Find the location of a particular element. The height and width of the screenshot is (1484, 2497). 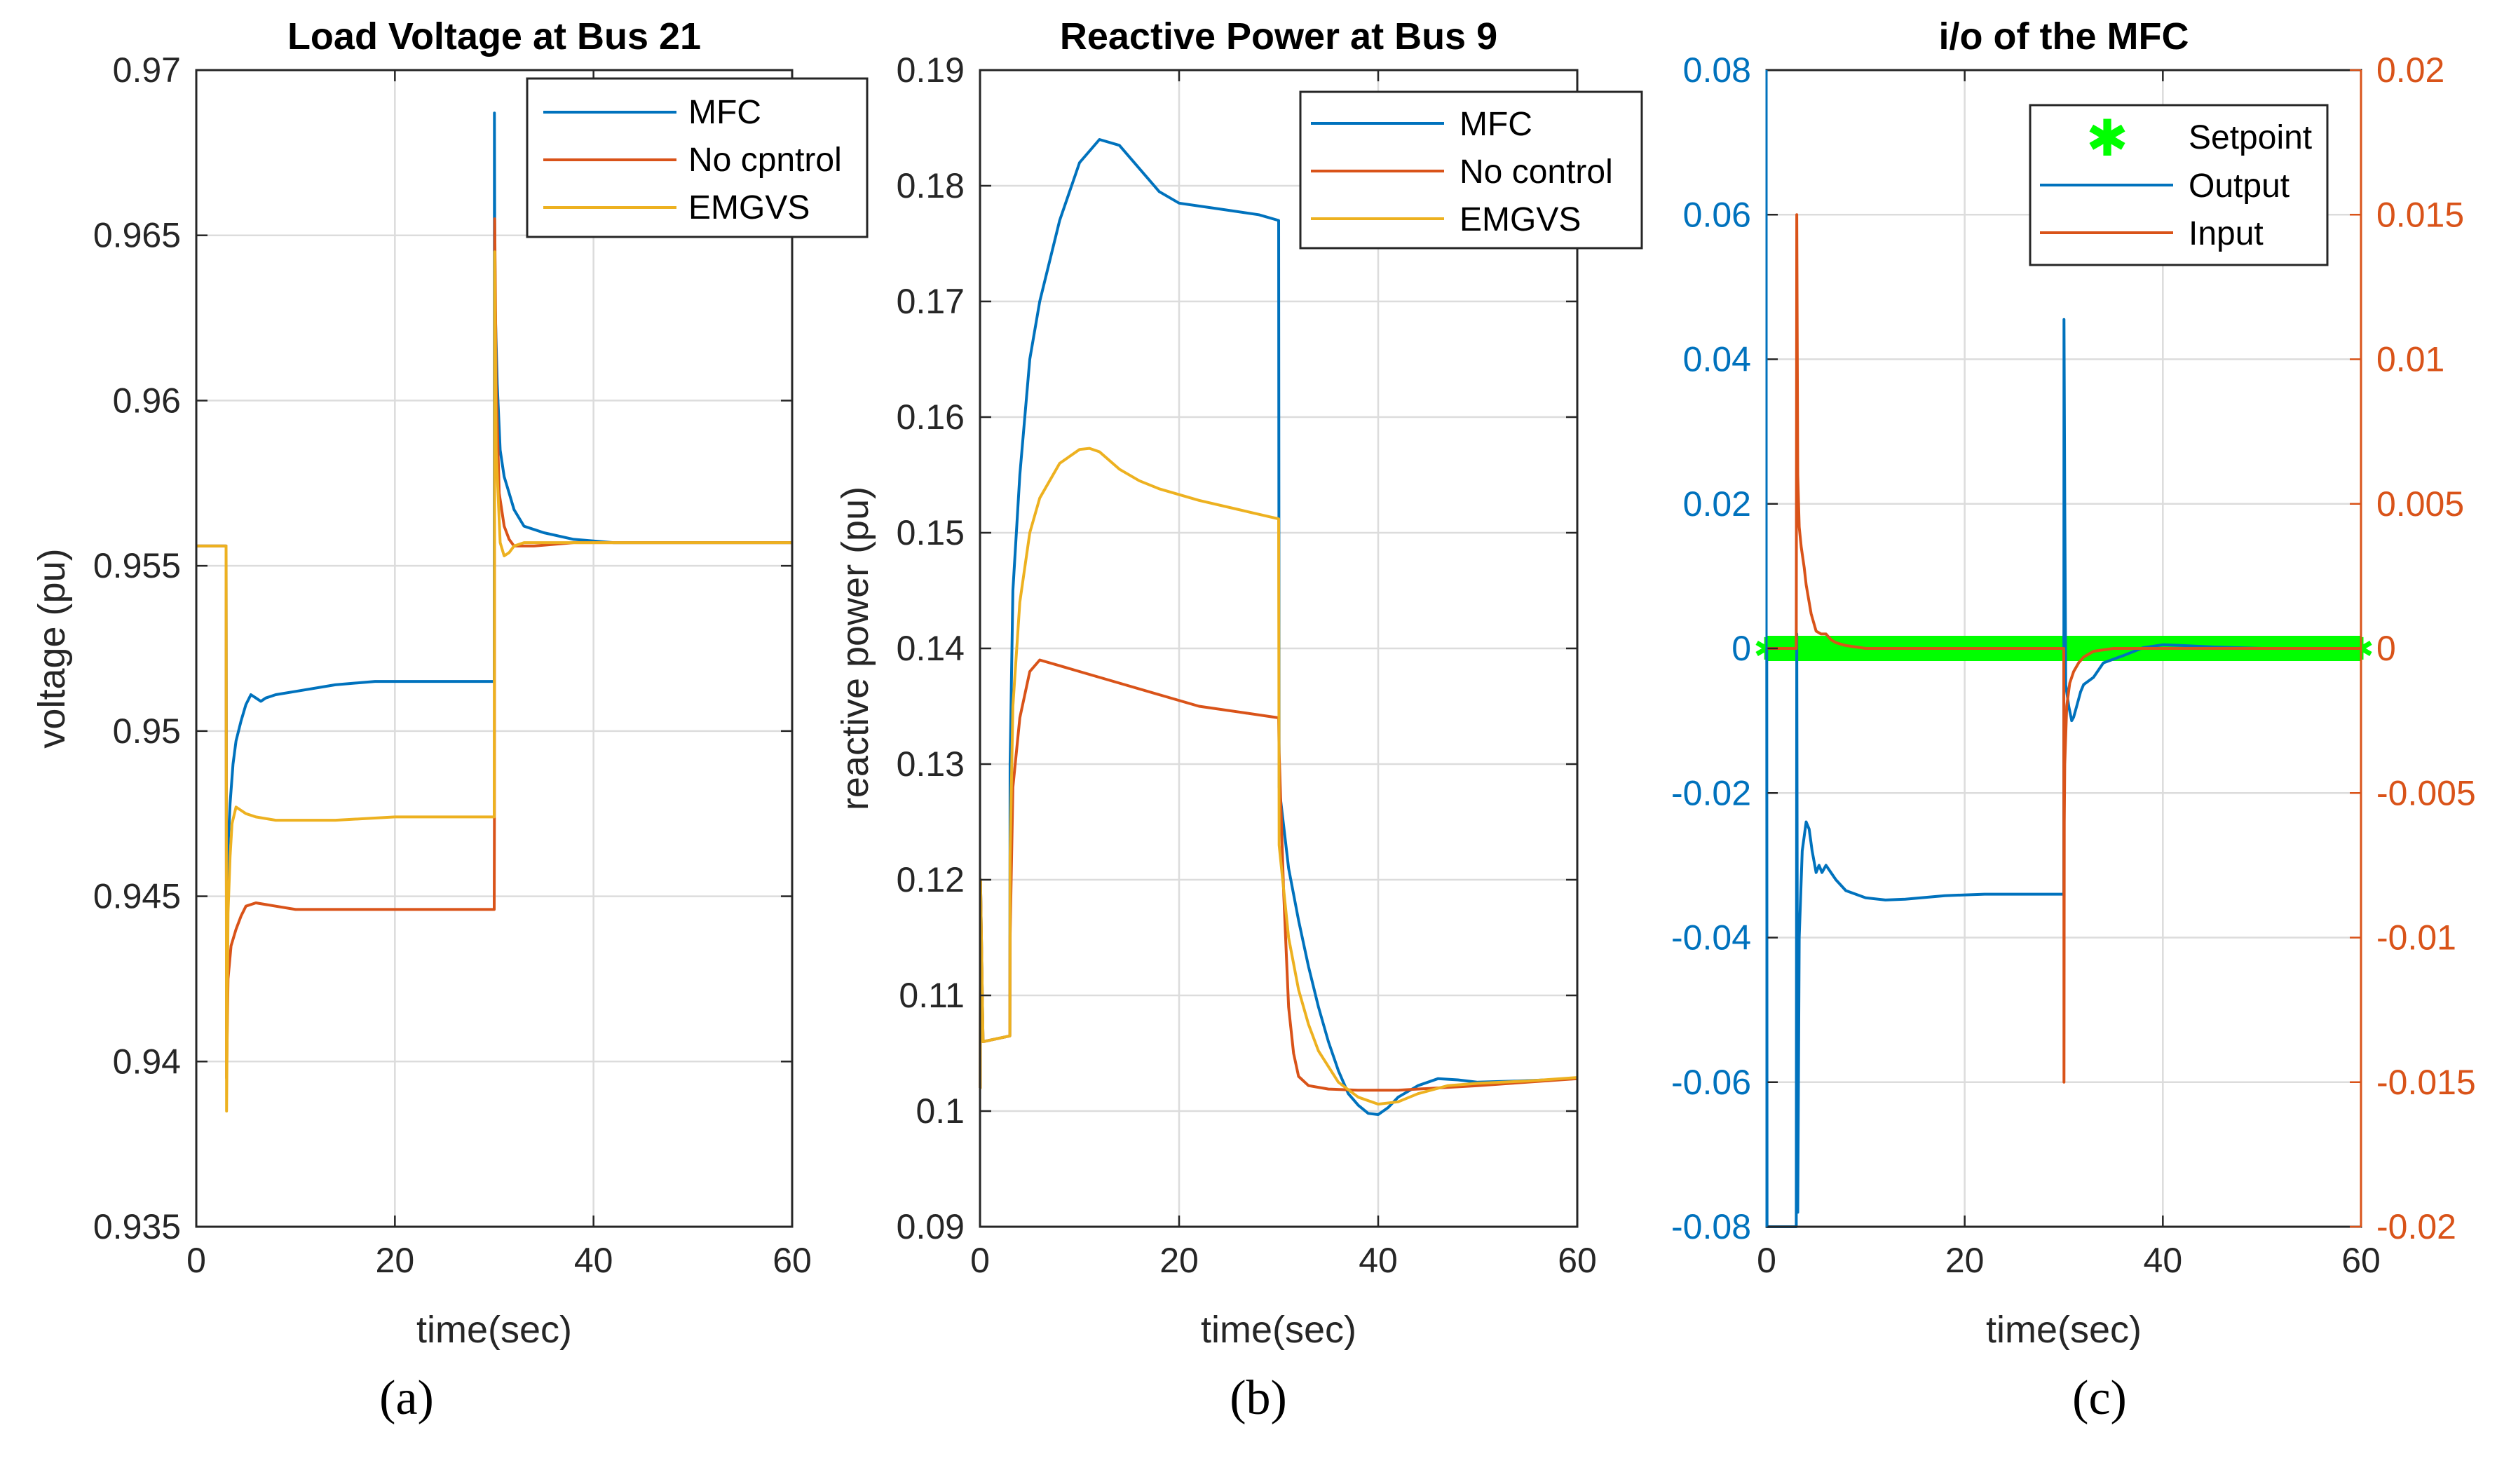

panel-b-ylabel: reactive power (pu) is located at coordinates (855, 648).